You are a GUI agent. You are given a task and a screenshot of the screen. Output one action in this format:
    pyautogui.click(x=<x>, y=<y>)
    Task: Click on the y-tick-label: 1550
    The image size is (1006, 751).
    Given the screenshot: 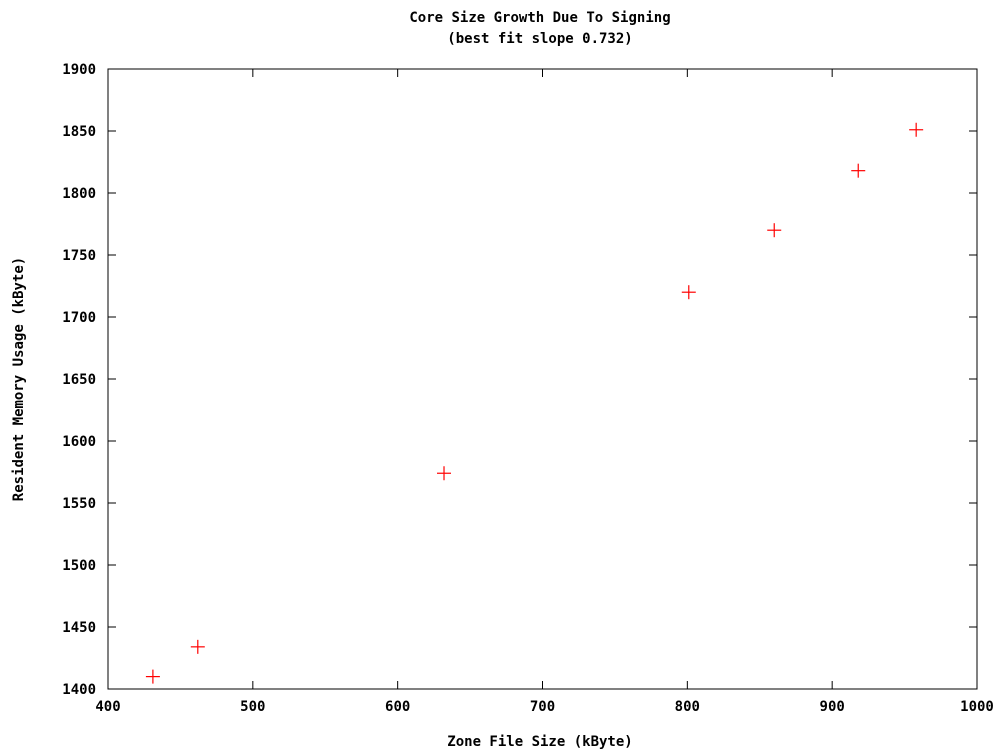 What is the action you would take?
    pyautogui.click(x=79, y=504)
    